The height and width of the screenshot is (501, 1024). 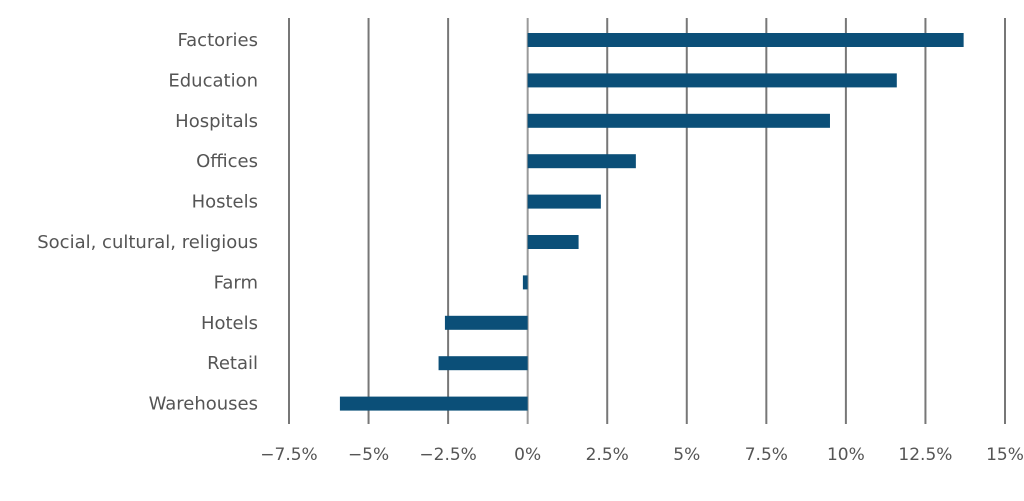 I want to click on x-tick-label: 5%, so click(x=686, y=455).